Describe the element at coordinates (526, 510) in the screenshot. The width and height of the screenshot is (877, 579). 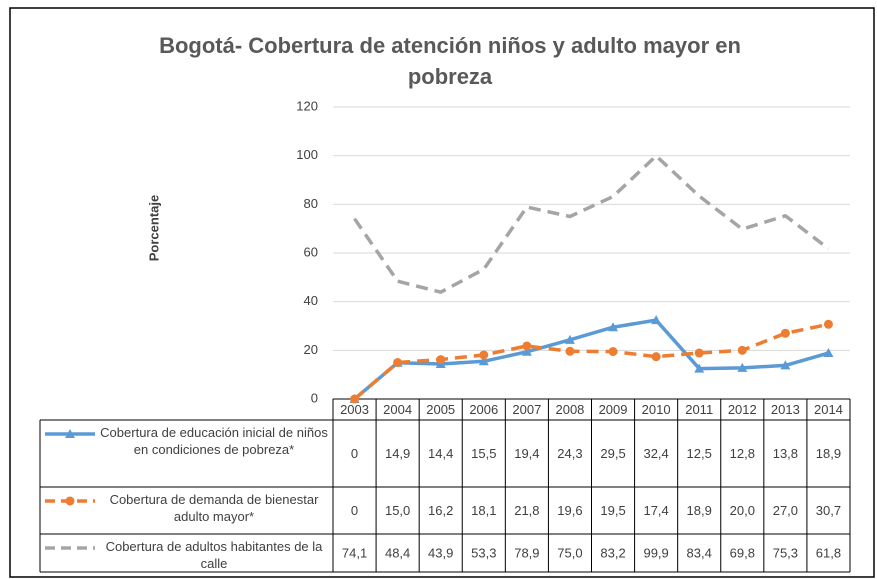
I see `data-table-value: 21,8` at that location.